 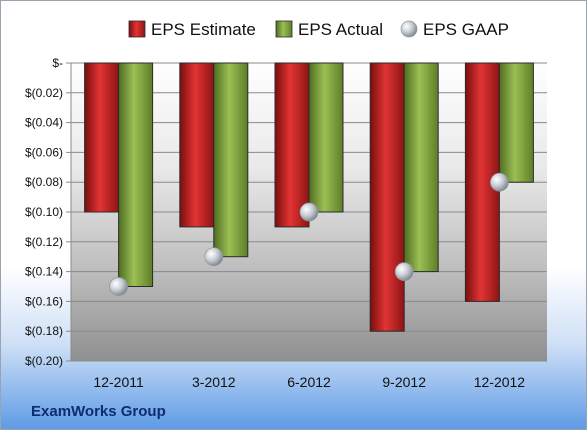 What do you see at coordinates (44, 361) in the screenshot?
I see `y-tick-label: $(0.20)` at bounding box center [44, 361].